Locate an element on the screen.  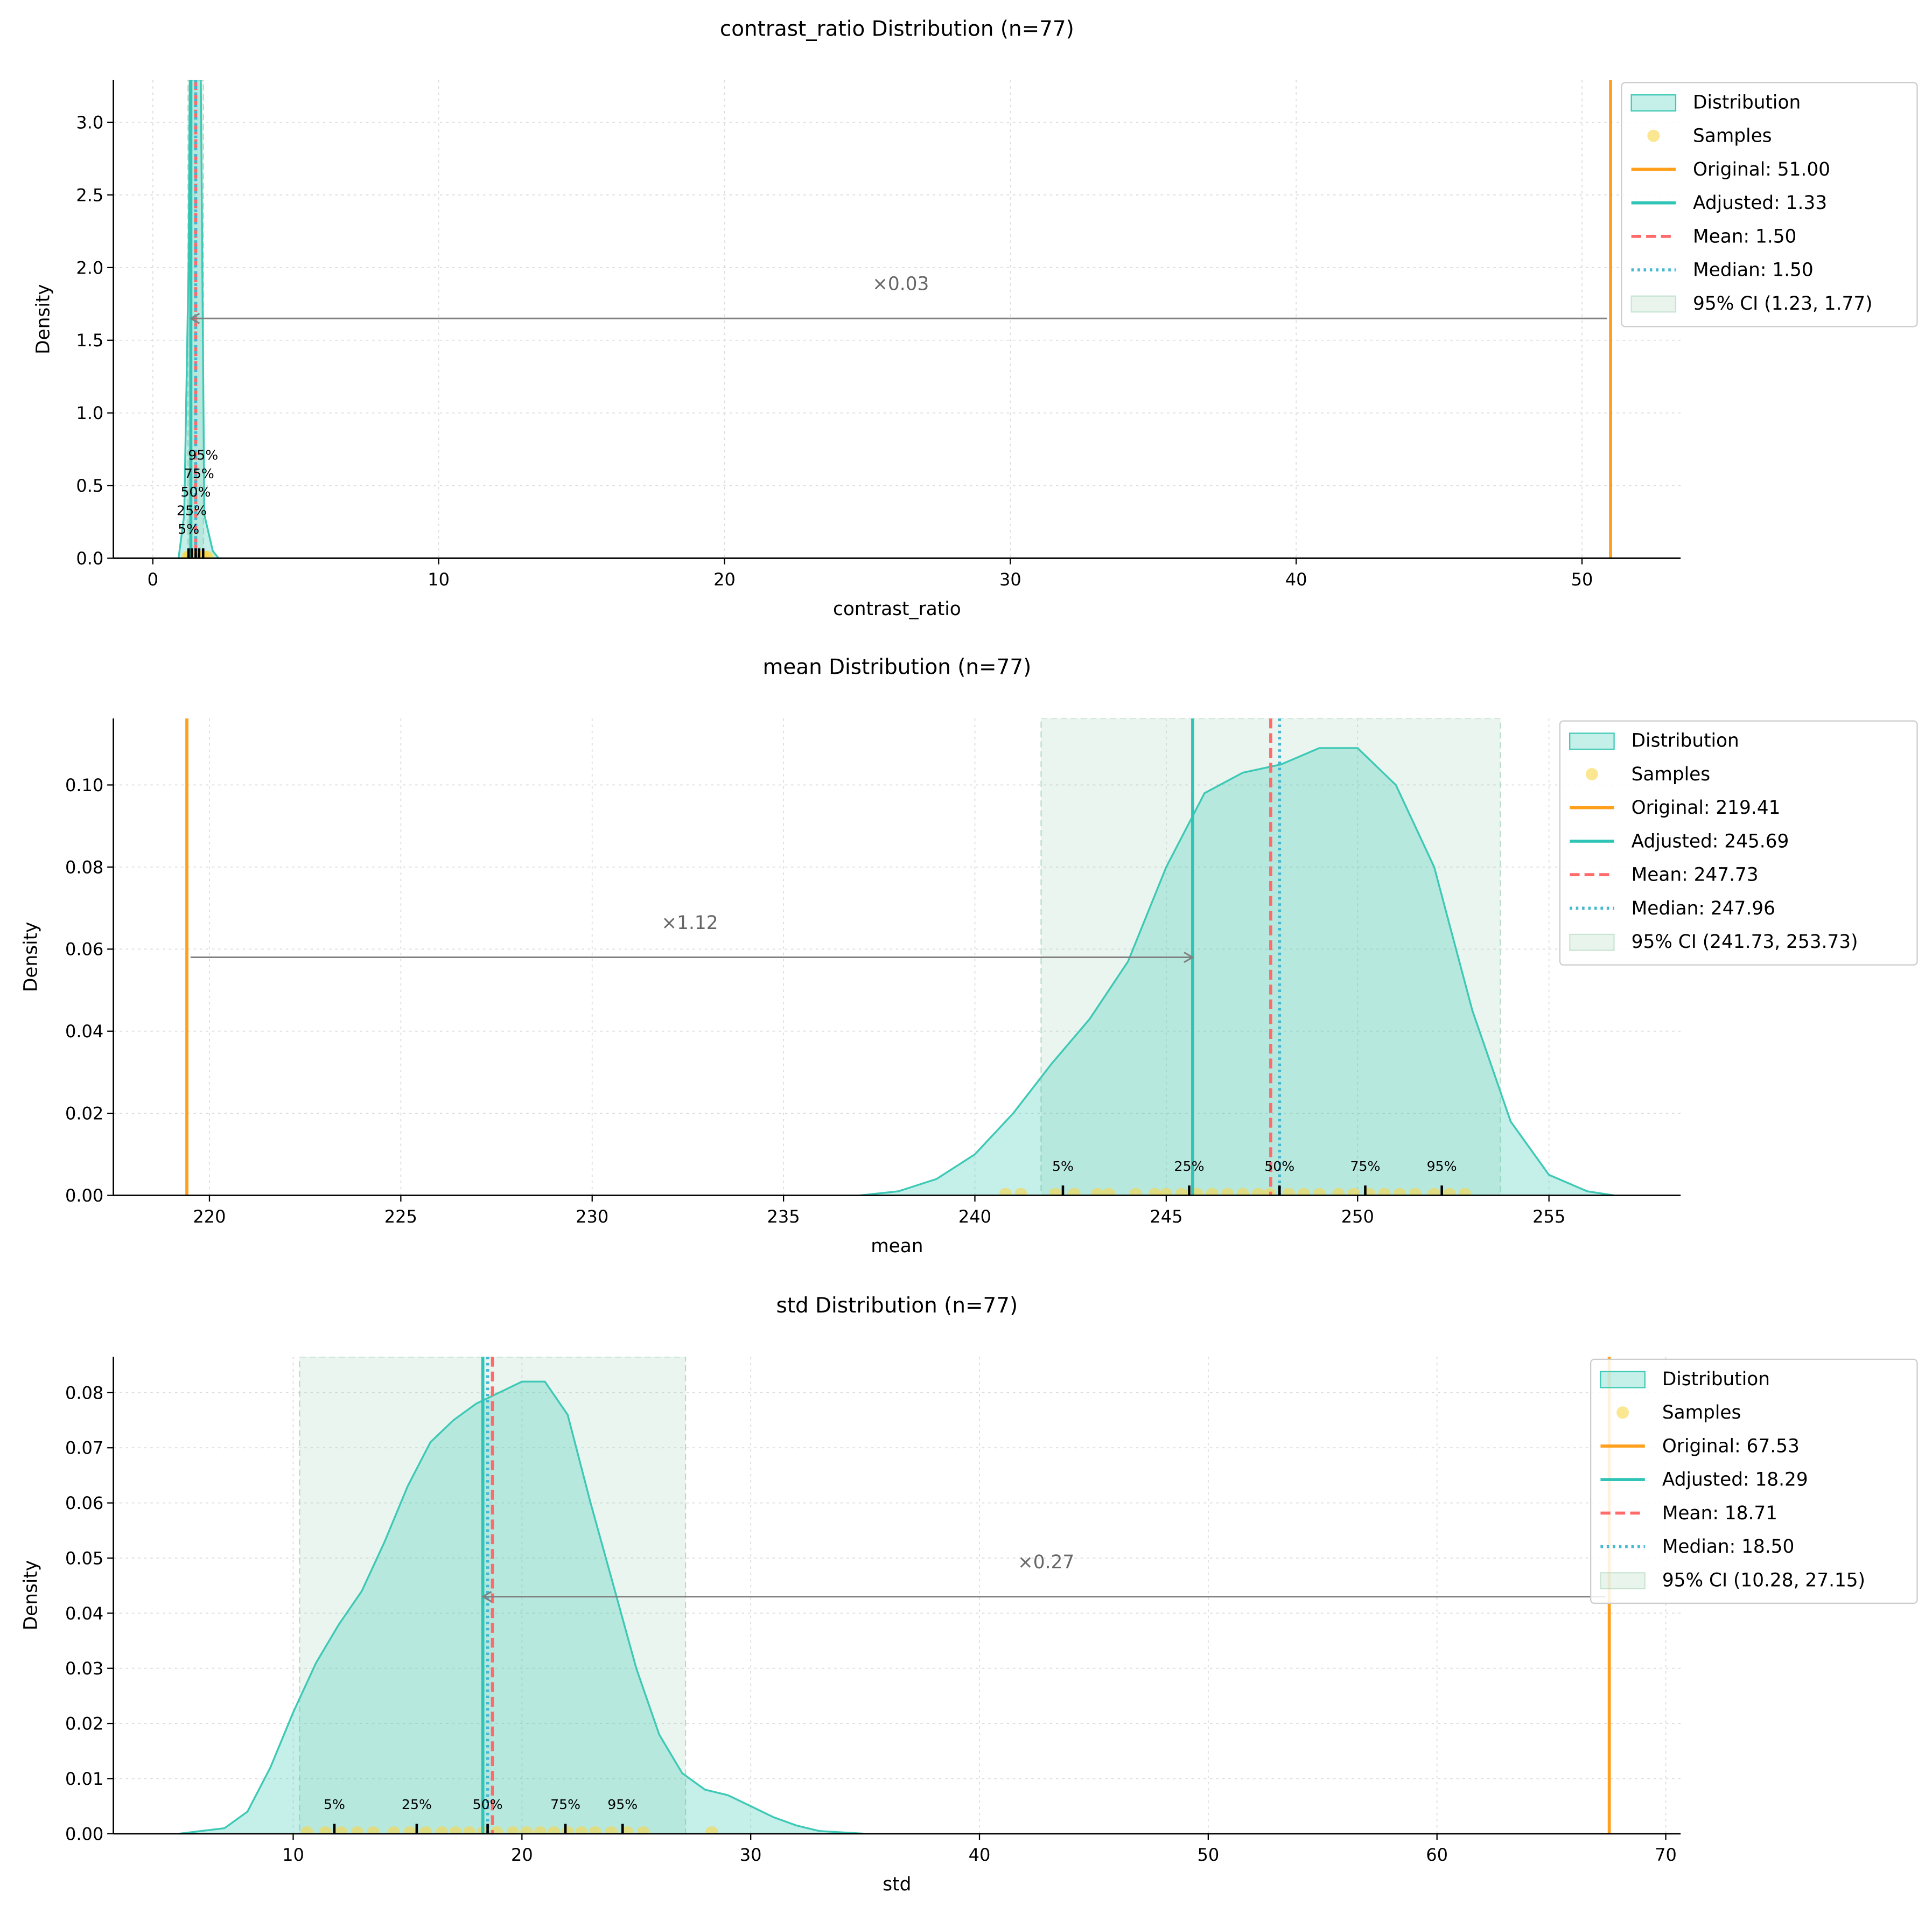
ratio-label: ×1.12 is located at coordinates (689, 923).